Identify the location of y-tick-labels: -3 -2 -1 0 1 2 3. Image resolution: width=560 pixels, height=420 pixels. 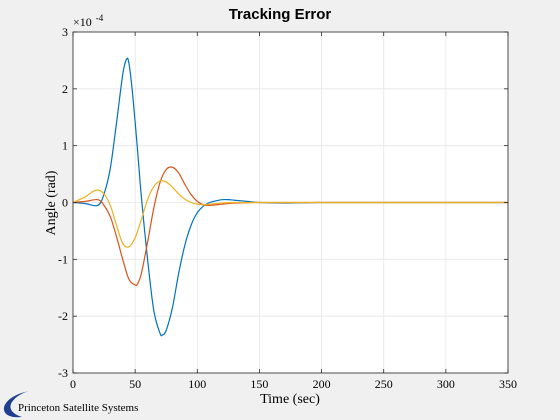
(63, 202).